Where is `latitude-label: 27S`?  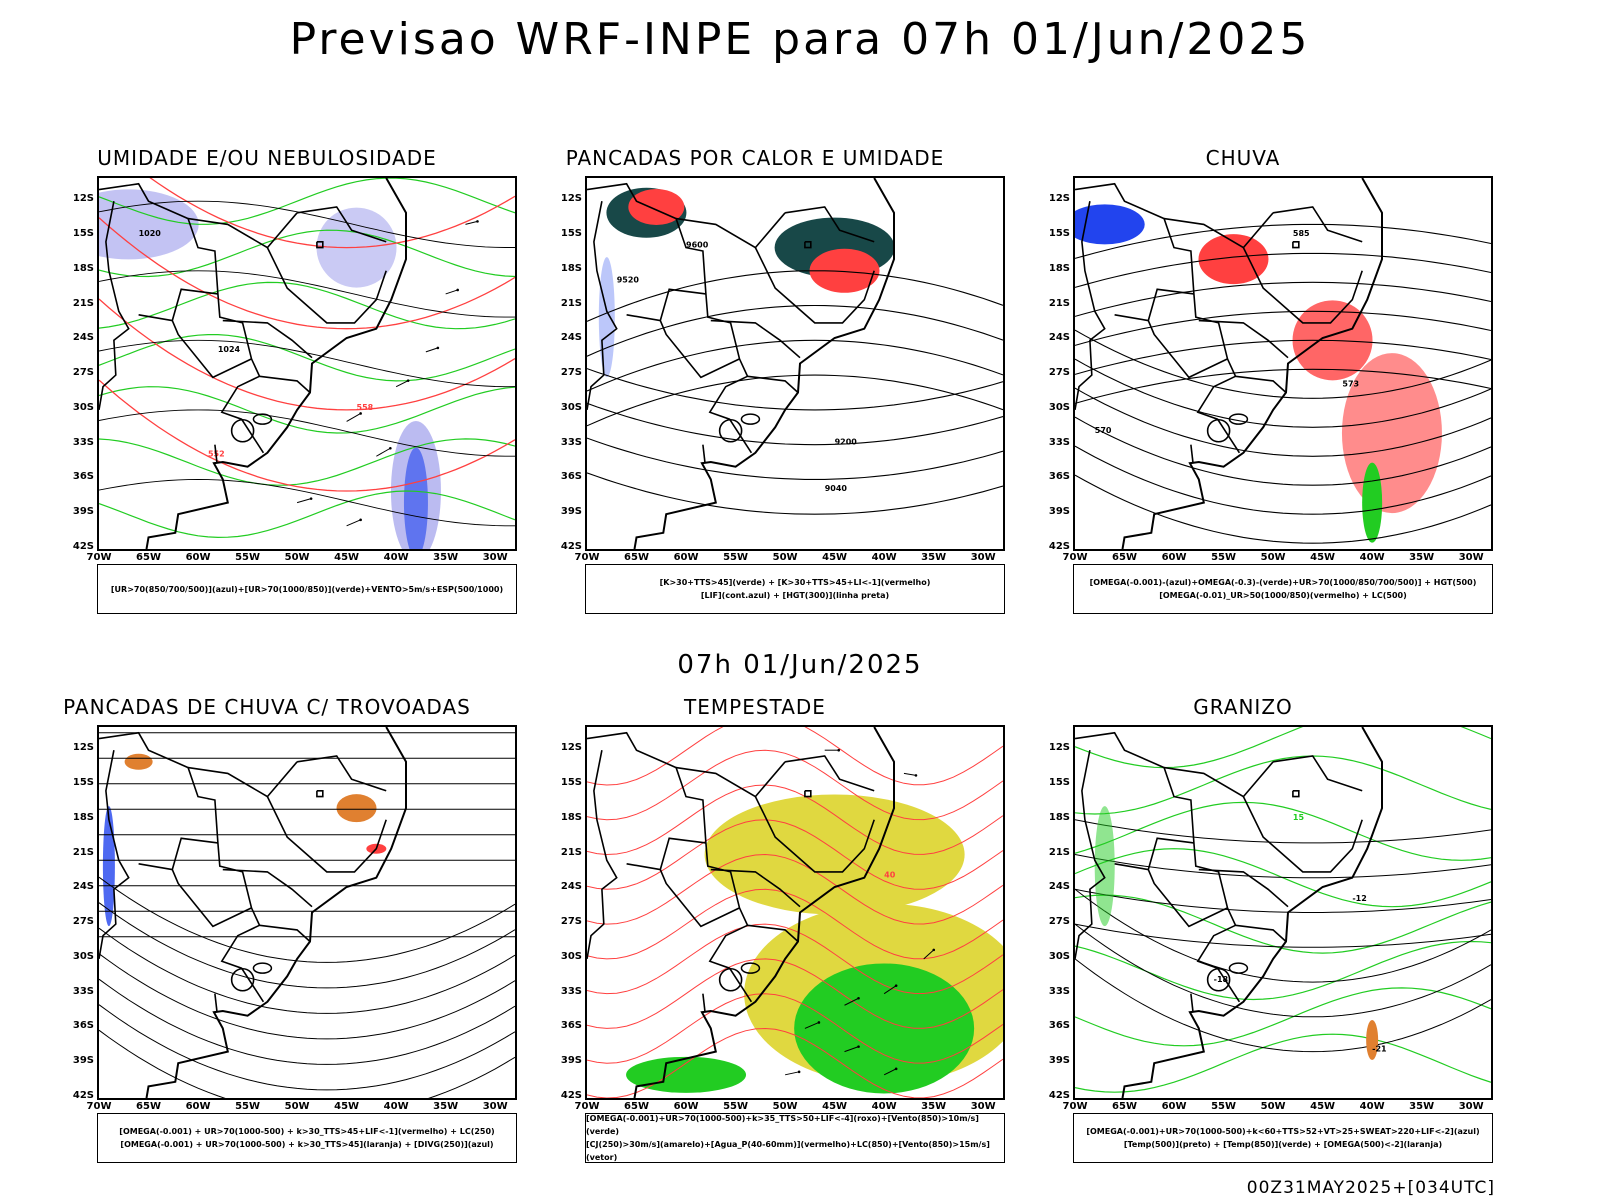
latitude-label: 27S is located at coordinates (83, 922).